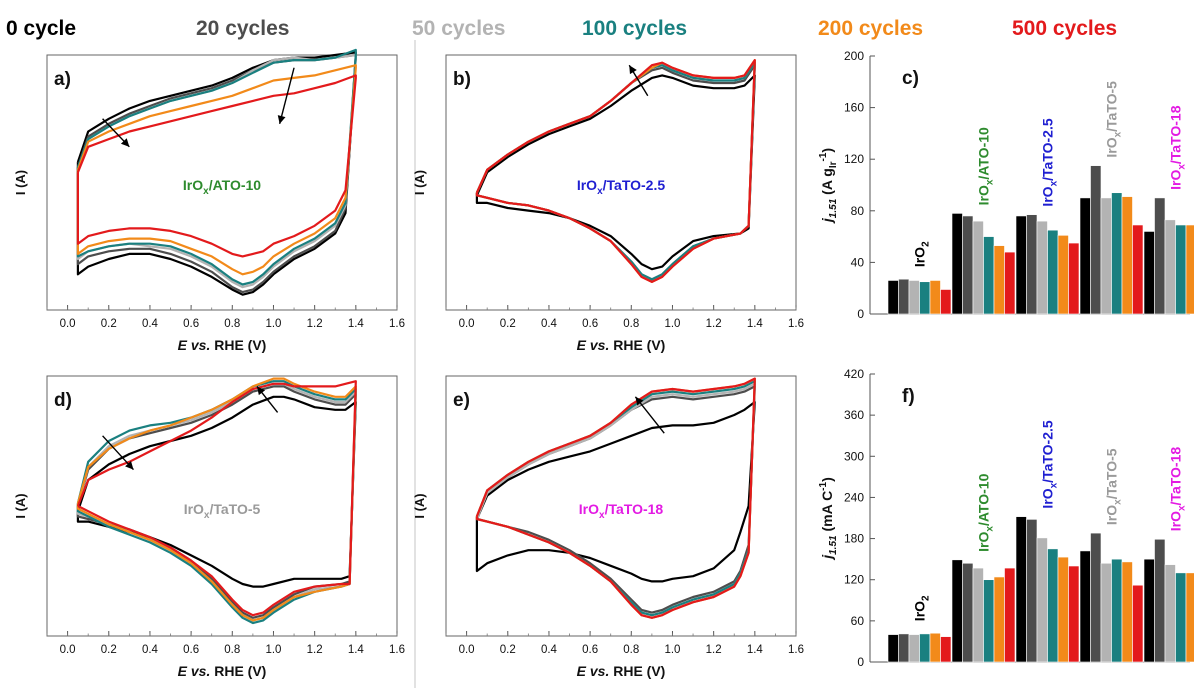 This screenshot has width=1194, height=688. What do you see at coordinates (860, 314) in the screenshot?
I see `y-tick-label: 0` at bounding box center [860, 314].